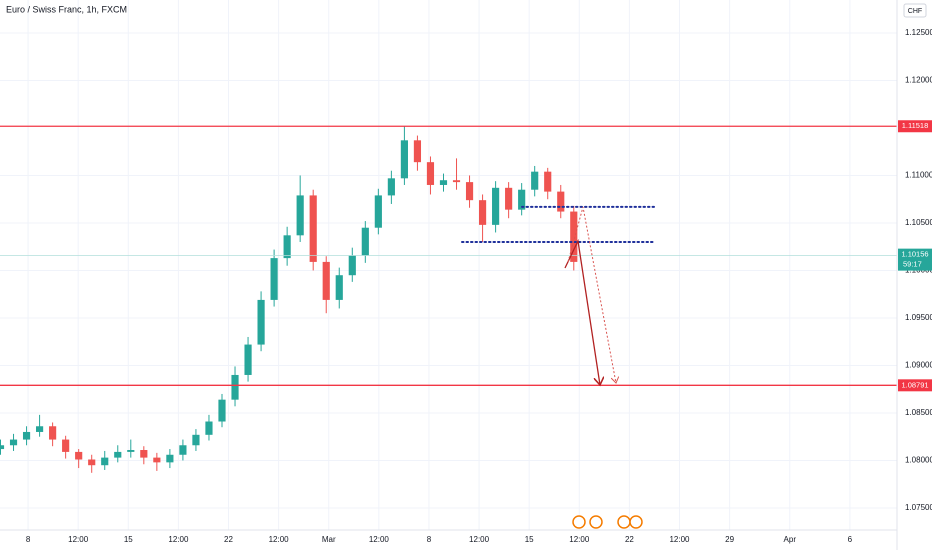 The image size is (932, 550). What do you see at coordinates (918, 460) in the screenshot?
I see `y-tick-label: 1.08000` at bounding box center [918, 460].